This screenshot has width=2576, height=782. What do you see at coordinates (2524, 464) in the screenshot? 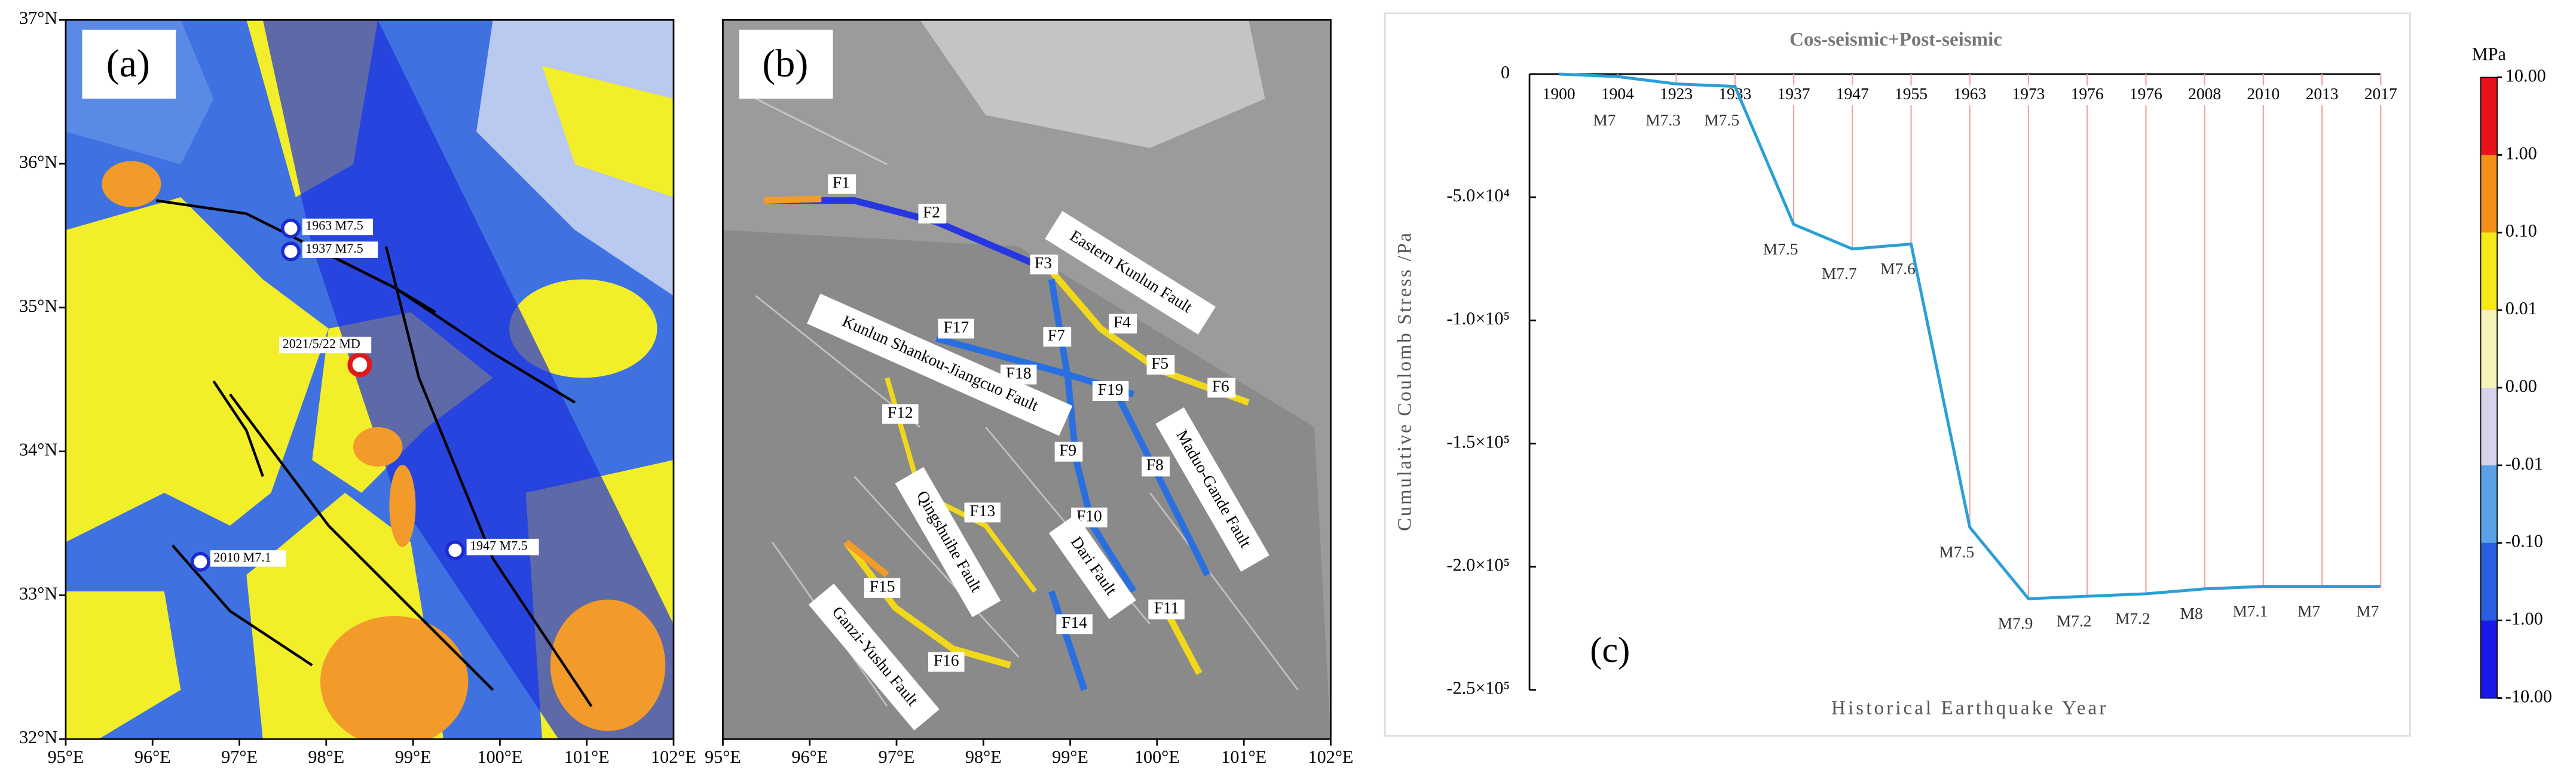
I see `colorbar-tick-label: -0.01` at bounding box center [2524, 464].